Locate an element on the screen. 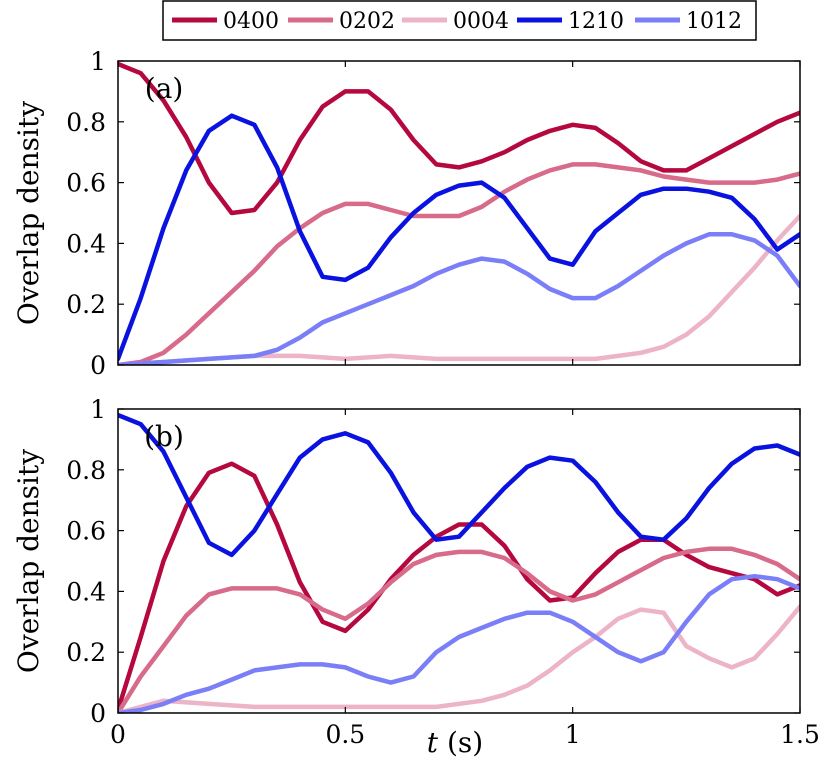 This screenshot has height=775, width=832. x-tick-label: 0 is located at coordinates (118, 734).